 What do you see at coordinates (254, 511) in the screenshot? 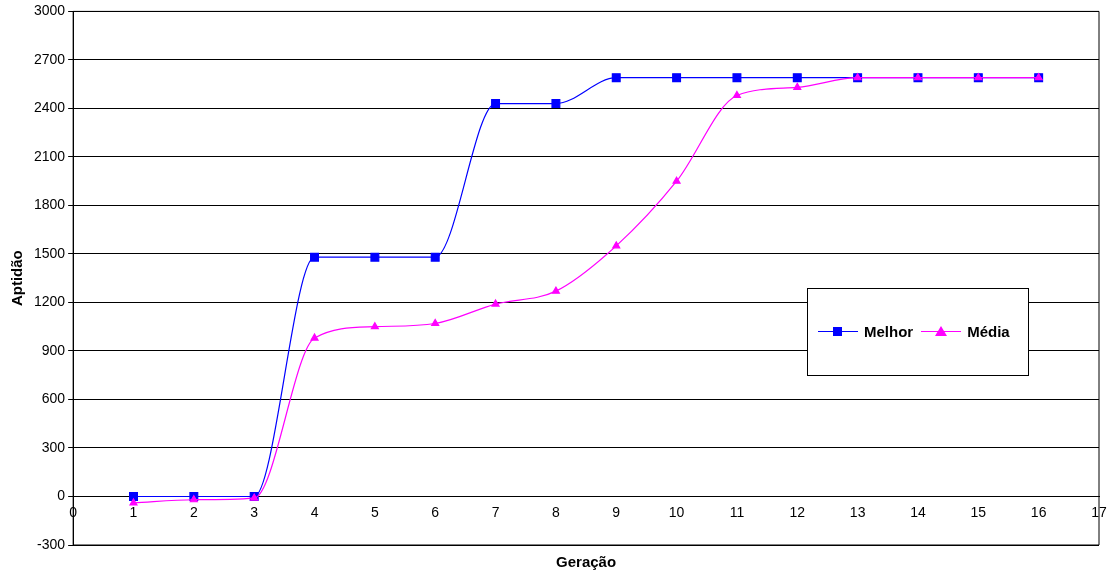
I see `x-tick-label: 3` at bounding box center [254, 511].